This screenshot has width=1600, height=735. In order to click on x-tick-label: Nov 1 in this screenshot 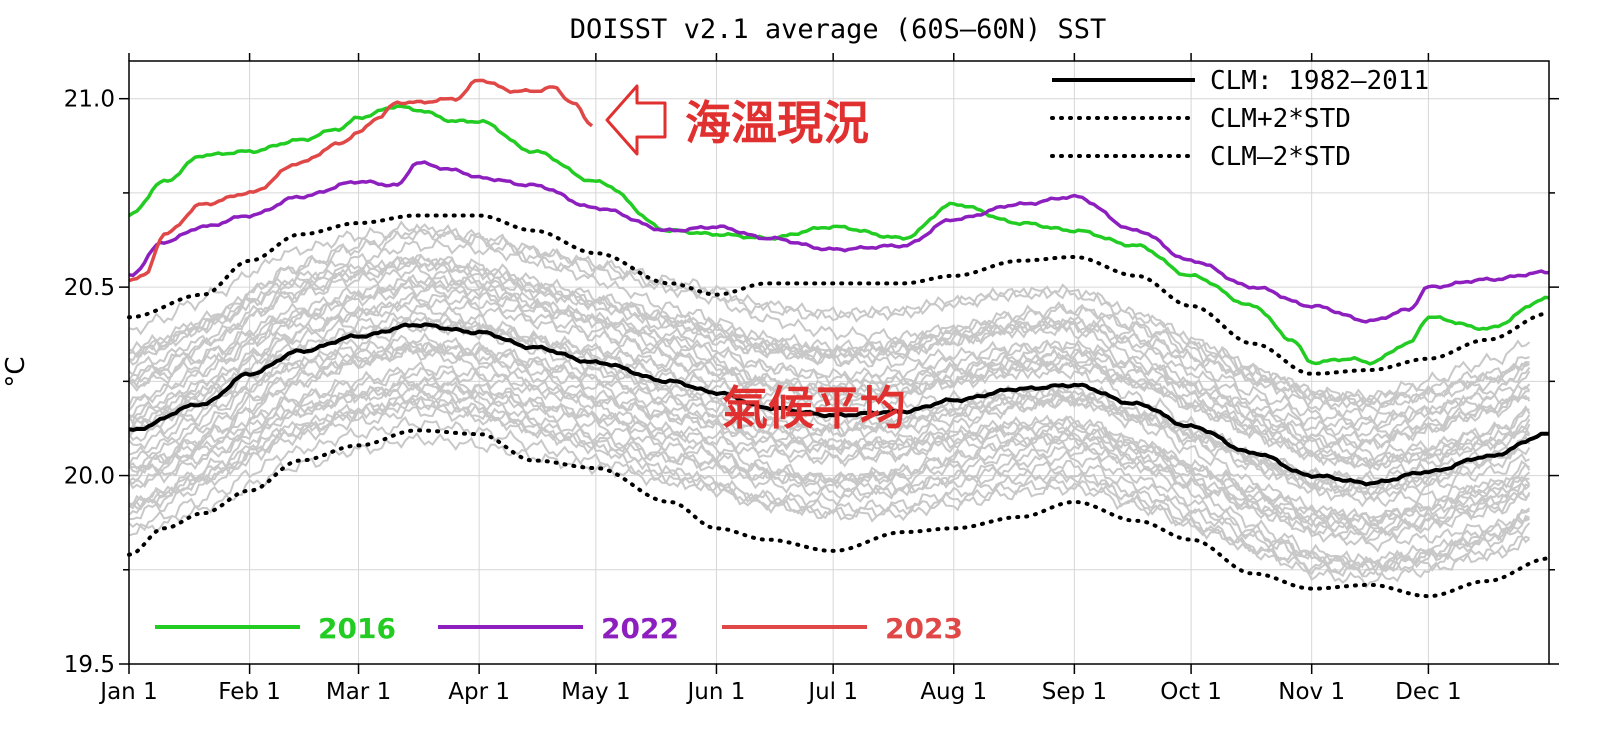, I will do `click(1311, 692)`.